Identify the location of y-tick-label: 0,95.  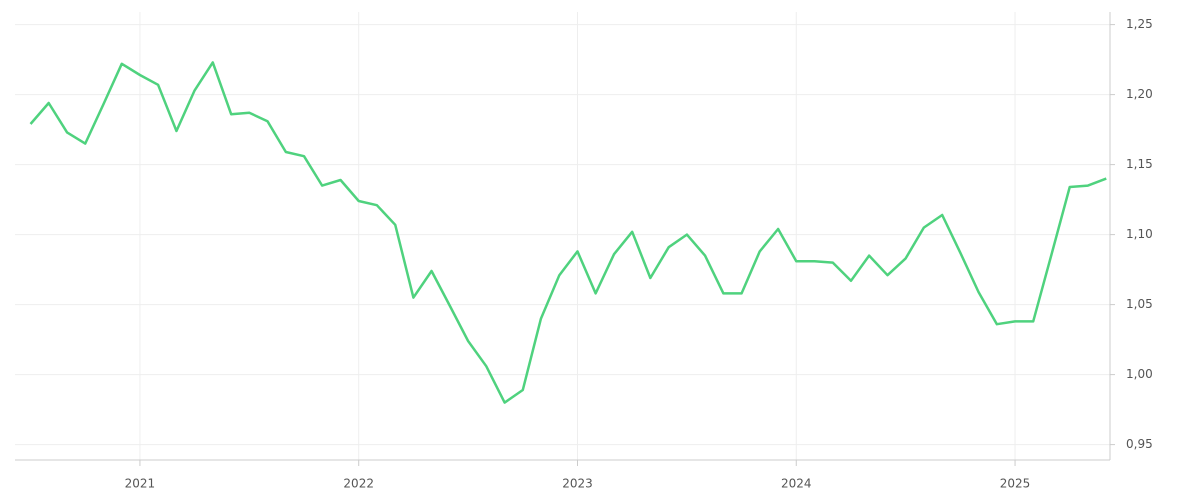
(1139, 444).